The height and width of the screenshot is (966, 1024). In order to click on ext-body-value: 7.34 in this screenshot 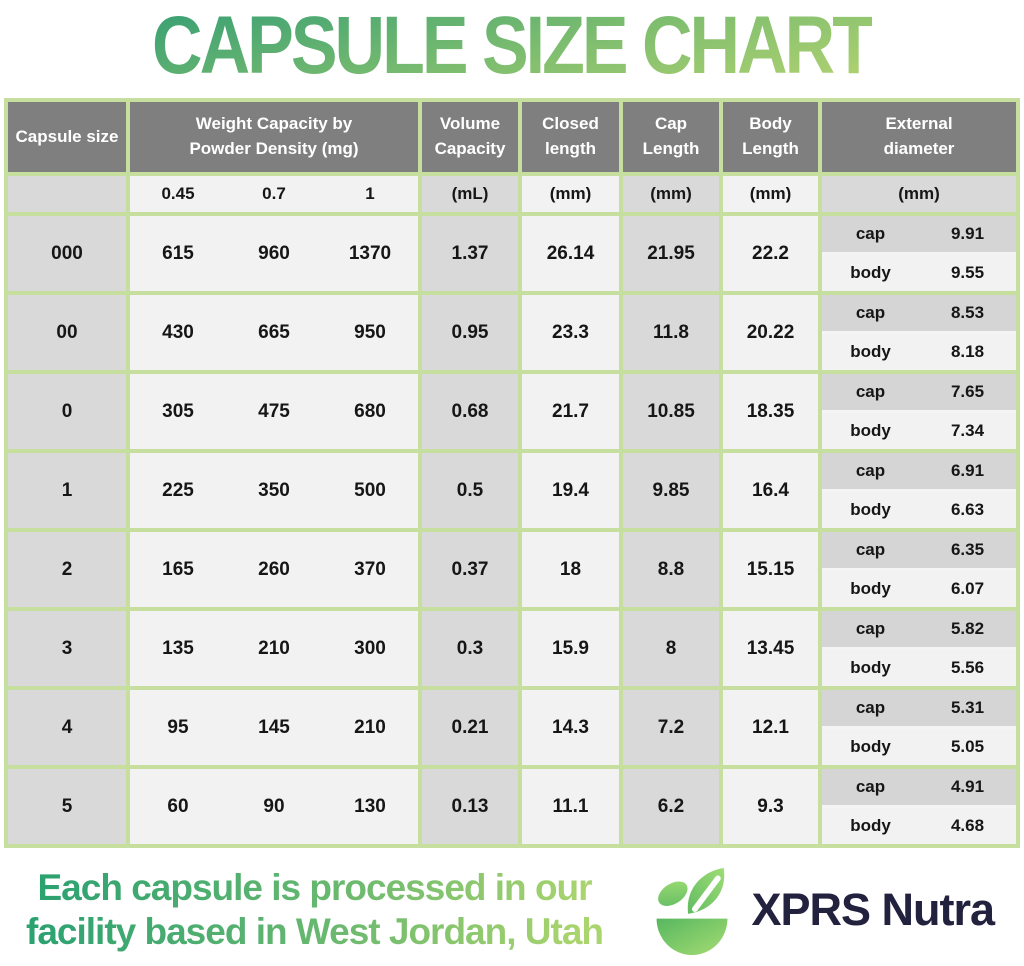, I will do `click(967, 430)`.